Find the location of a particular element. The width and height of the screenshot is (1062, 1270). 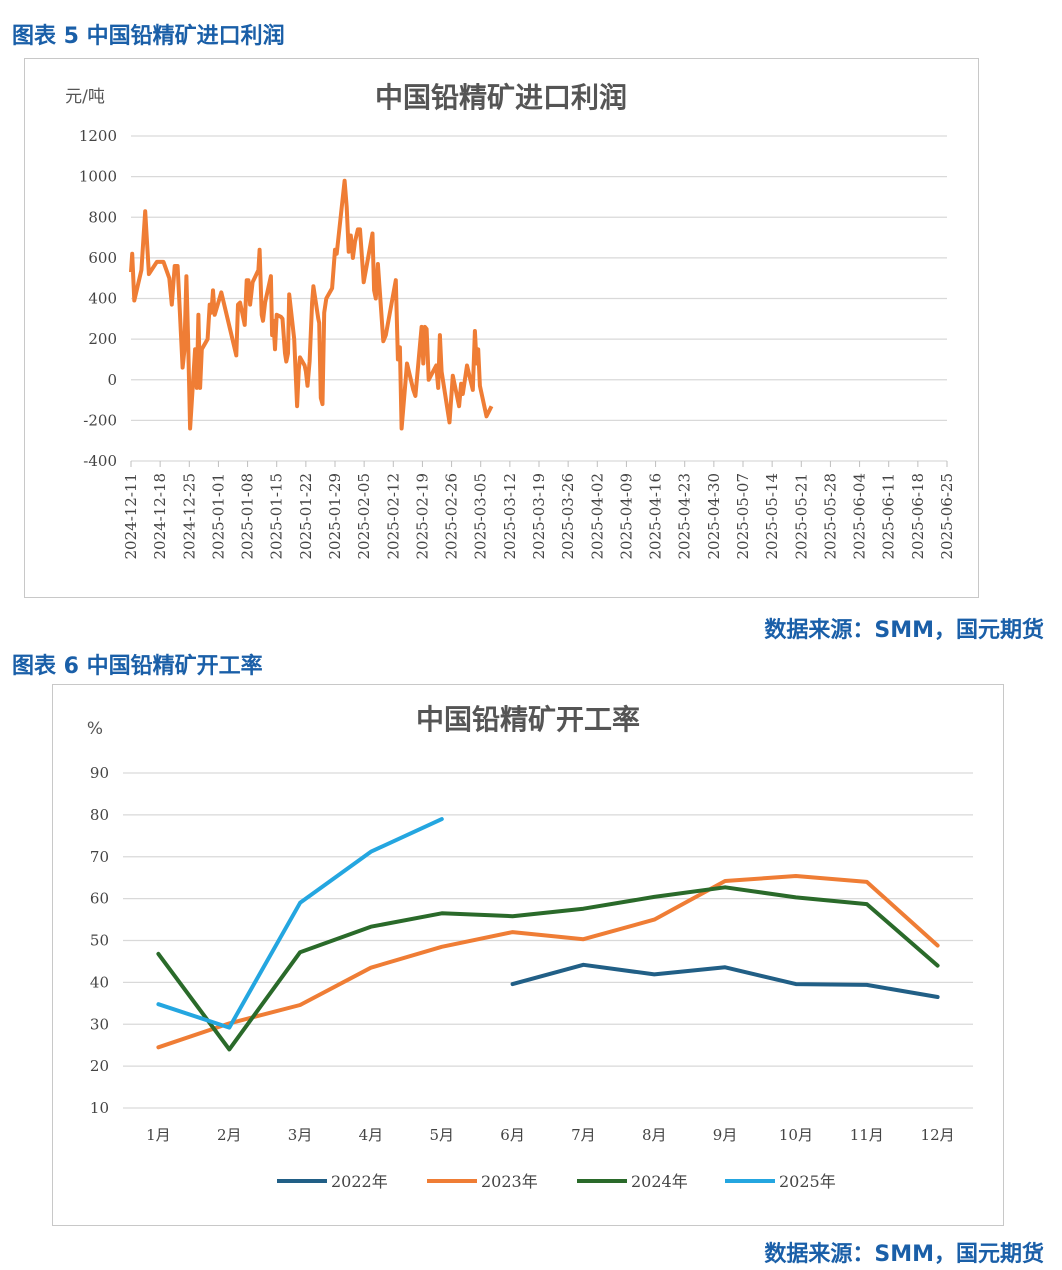

utilization-x-tick-label: 10月 is located at coordinates (796, 1135).